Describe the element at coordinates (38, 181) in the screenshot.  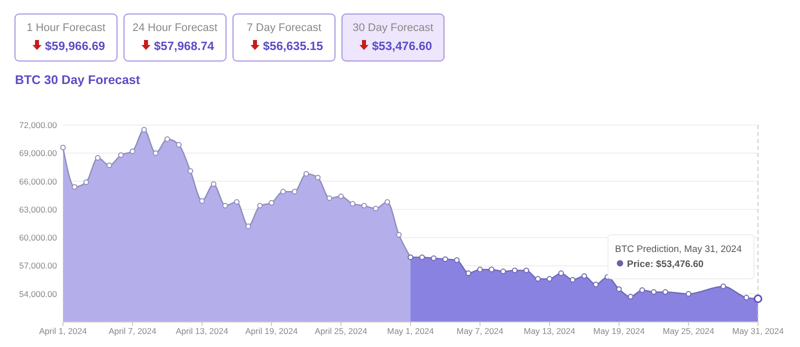
I see `y-tick-label: 66,000.00` at that location.